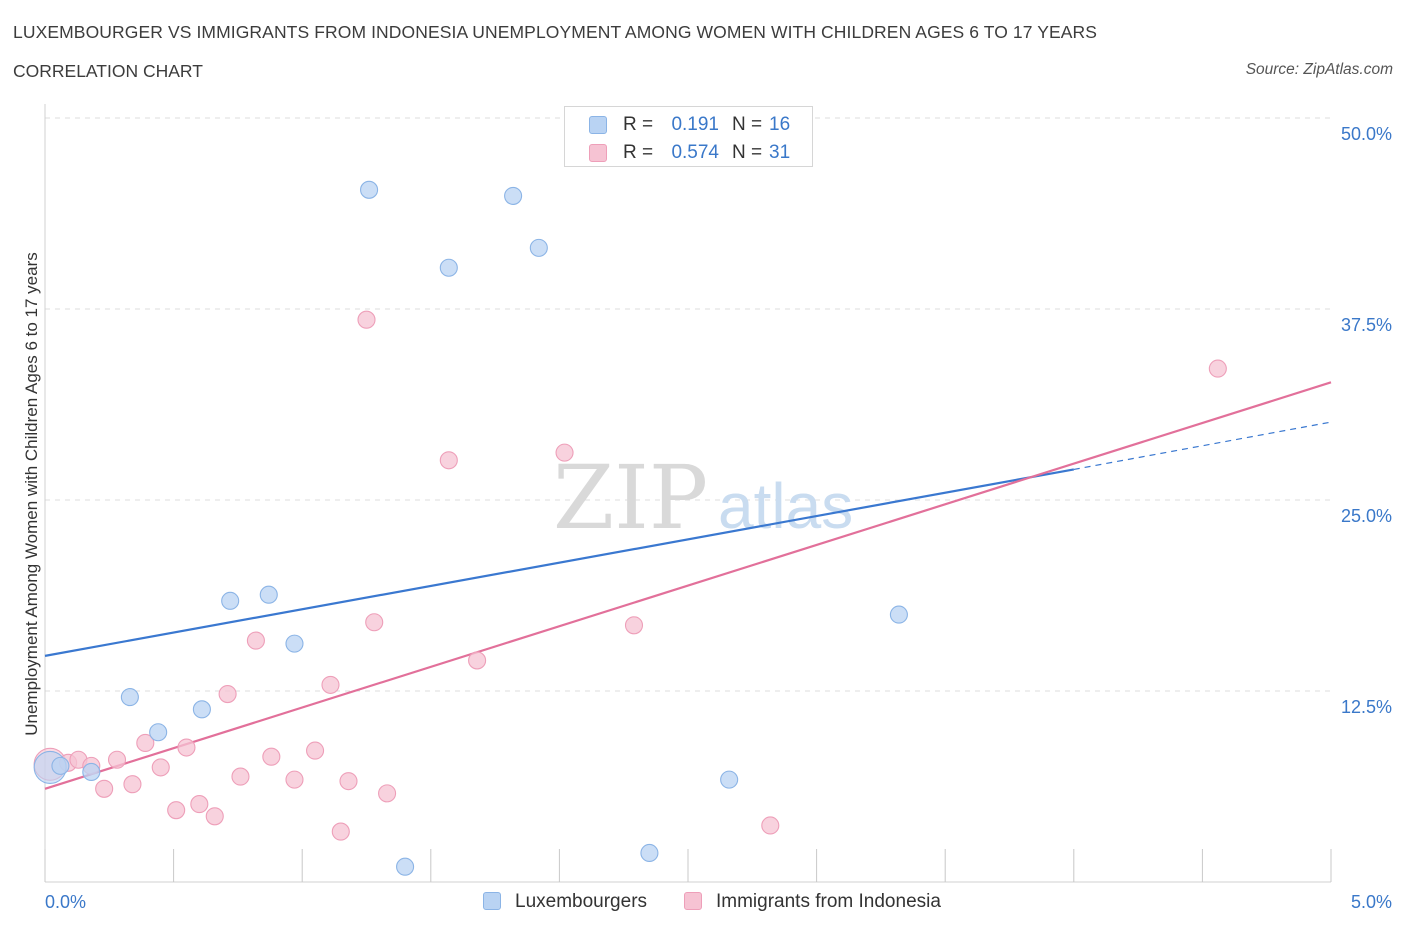 The image size is (1406, 930). Describe the element at coordinates (1319, 69) in the screenshot. I see `source-credit: Source: ZipAtlas.com` at that location.